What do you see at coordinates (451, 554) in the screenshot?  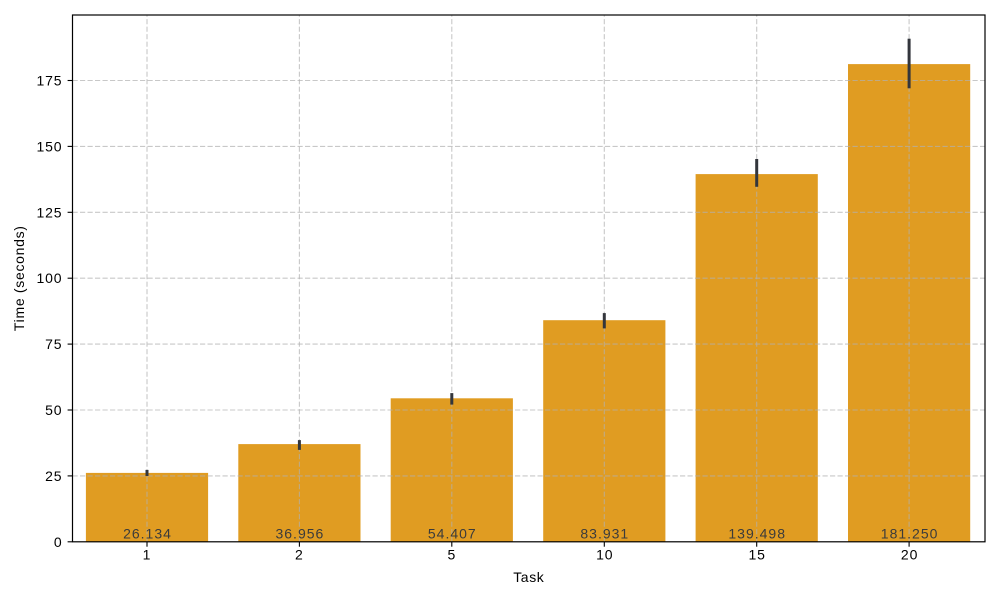 I see `svg-text: 5` at bounding box center [451, 554].